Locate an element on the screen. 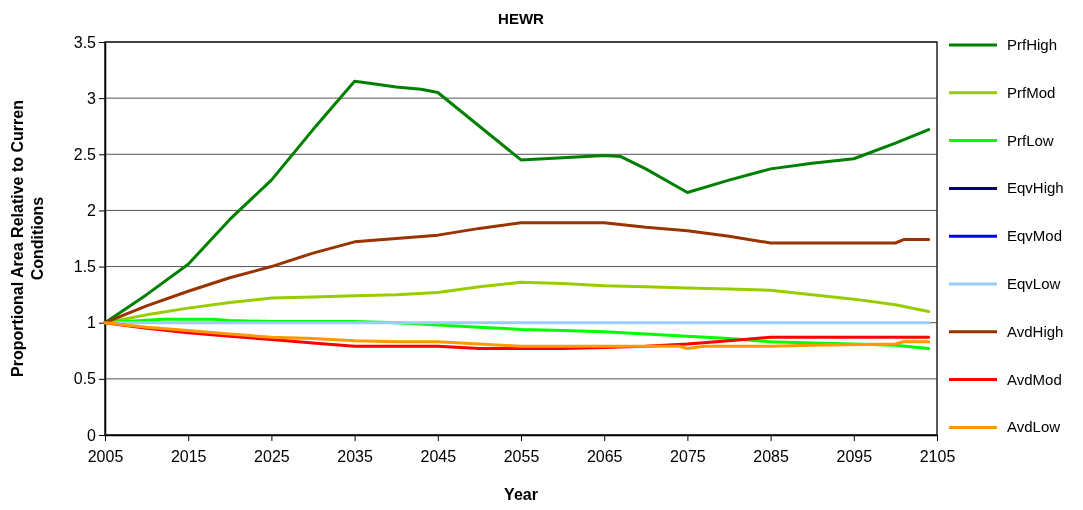 Image resolution: width=1083 pixels, height=510 pixels. legend-label: EqvHigh is located at coordinates (1035, 188).